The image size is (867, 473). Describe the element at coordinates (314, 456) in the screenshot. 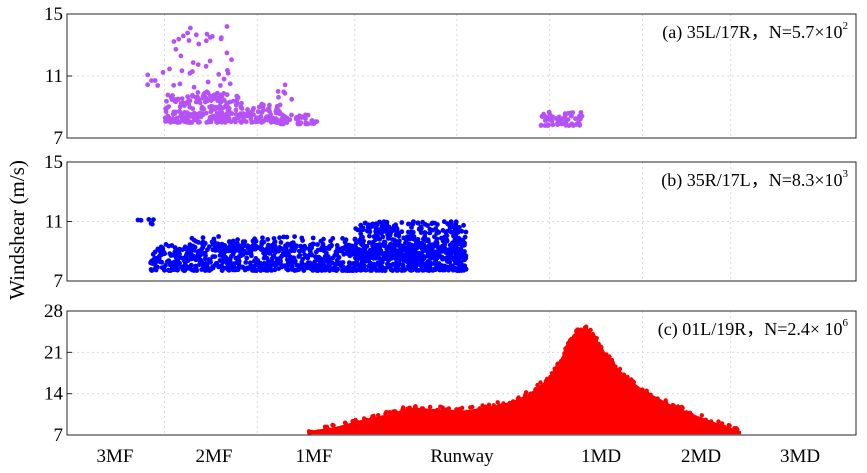

I see `x-tick-label: 1MF` at that location.